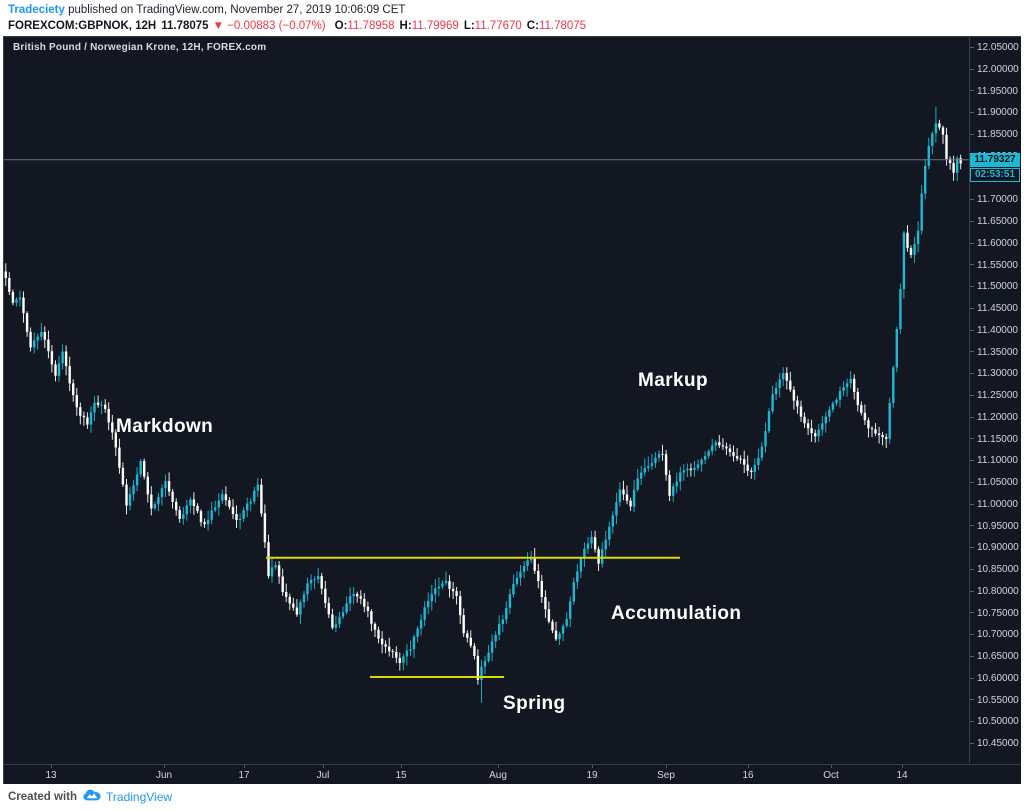 The width and height of the screenshot is (1024, 810). Describe the element at coordinates (676, 613) in the screenshot. I see `annotation-accumulation: Accumulation` at that location.